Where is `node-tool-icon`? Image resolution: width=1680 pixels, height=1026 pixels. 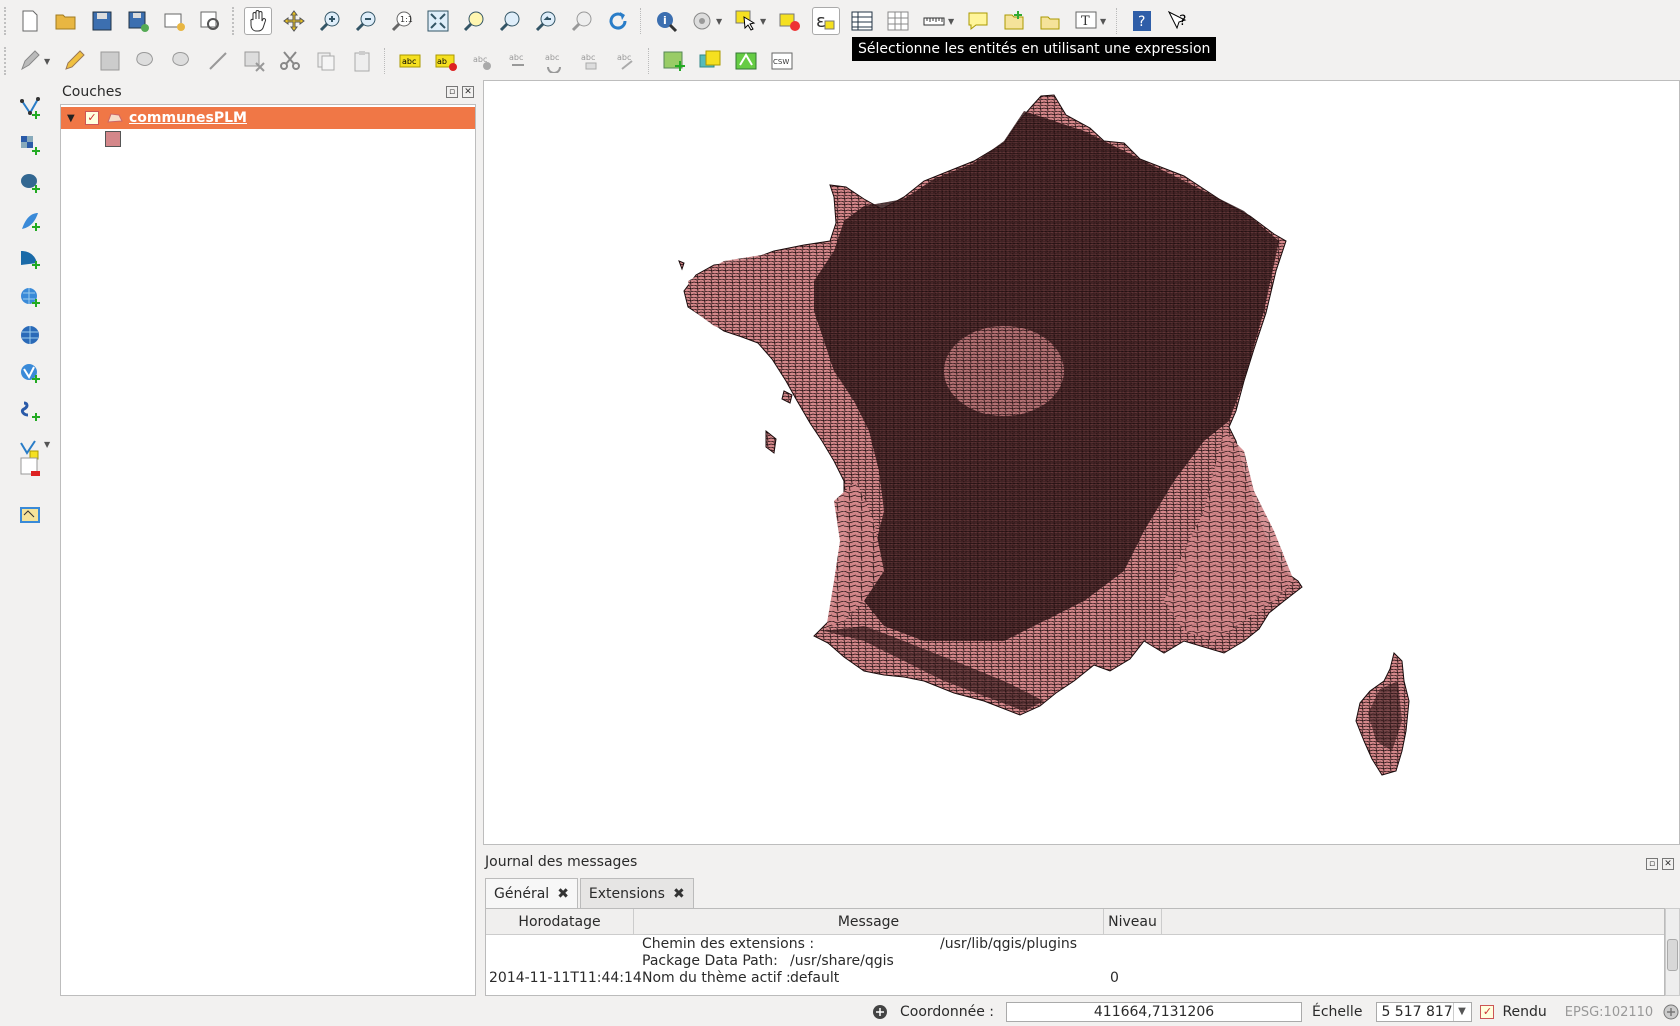
node-tool-icon is located at coordinates (218, 61).